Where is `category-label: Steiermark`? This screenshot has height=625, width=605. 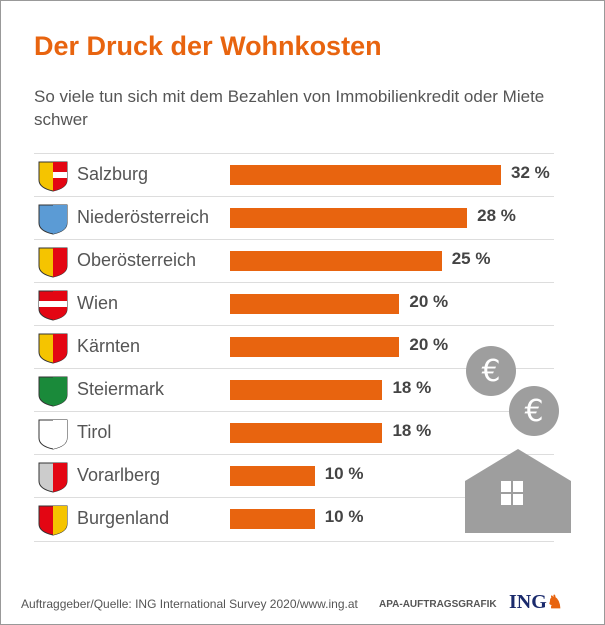 category-label: Steiermark is located at coordinates (121, 389).